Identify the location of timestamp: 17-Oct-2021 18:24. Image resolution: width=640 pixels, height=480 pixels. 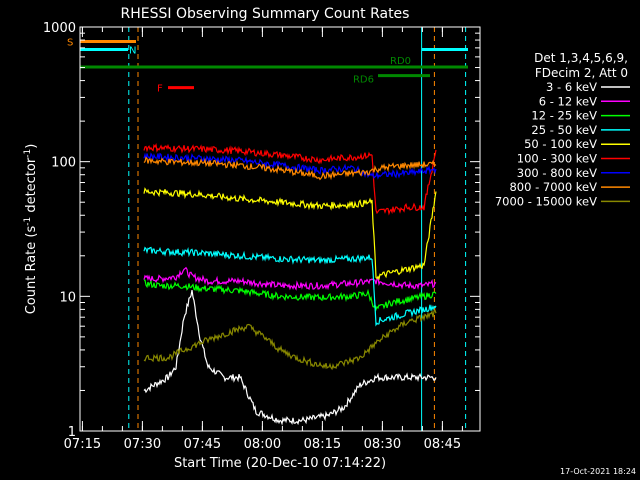
(598, 471).